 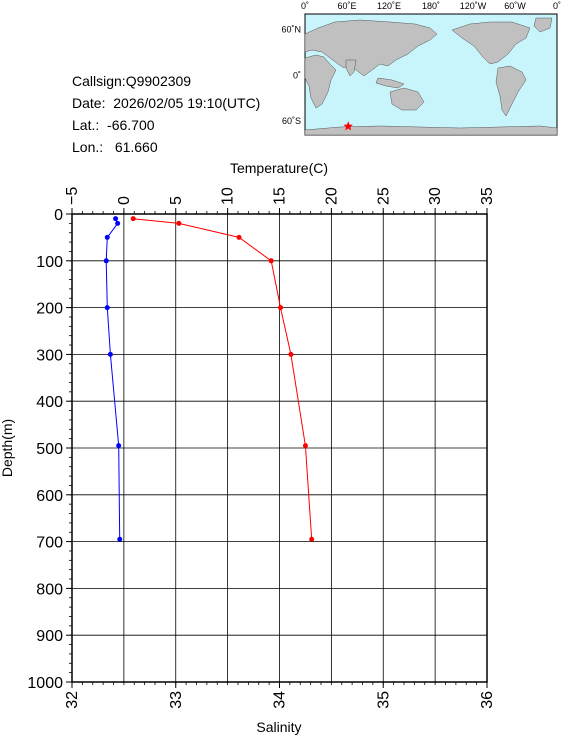 What do you see at coordinates (49, 309) in the screenshot?
I see `depth-tick-label: 200` at bounding box center [49, 309].